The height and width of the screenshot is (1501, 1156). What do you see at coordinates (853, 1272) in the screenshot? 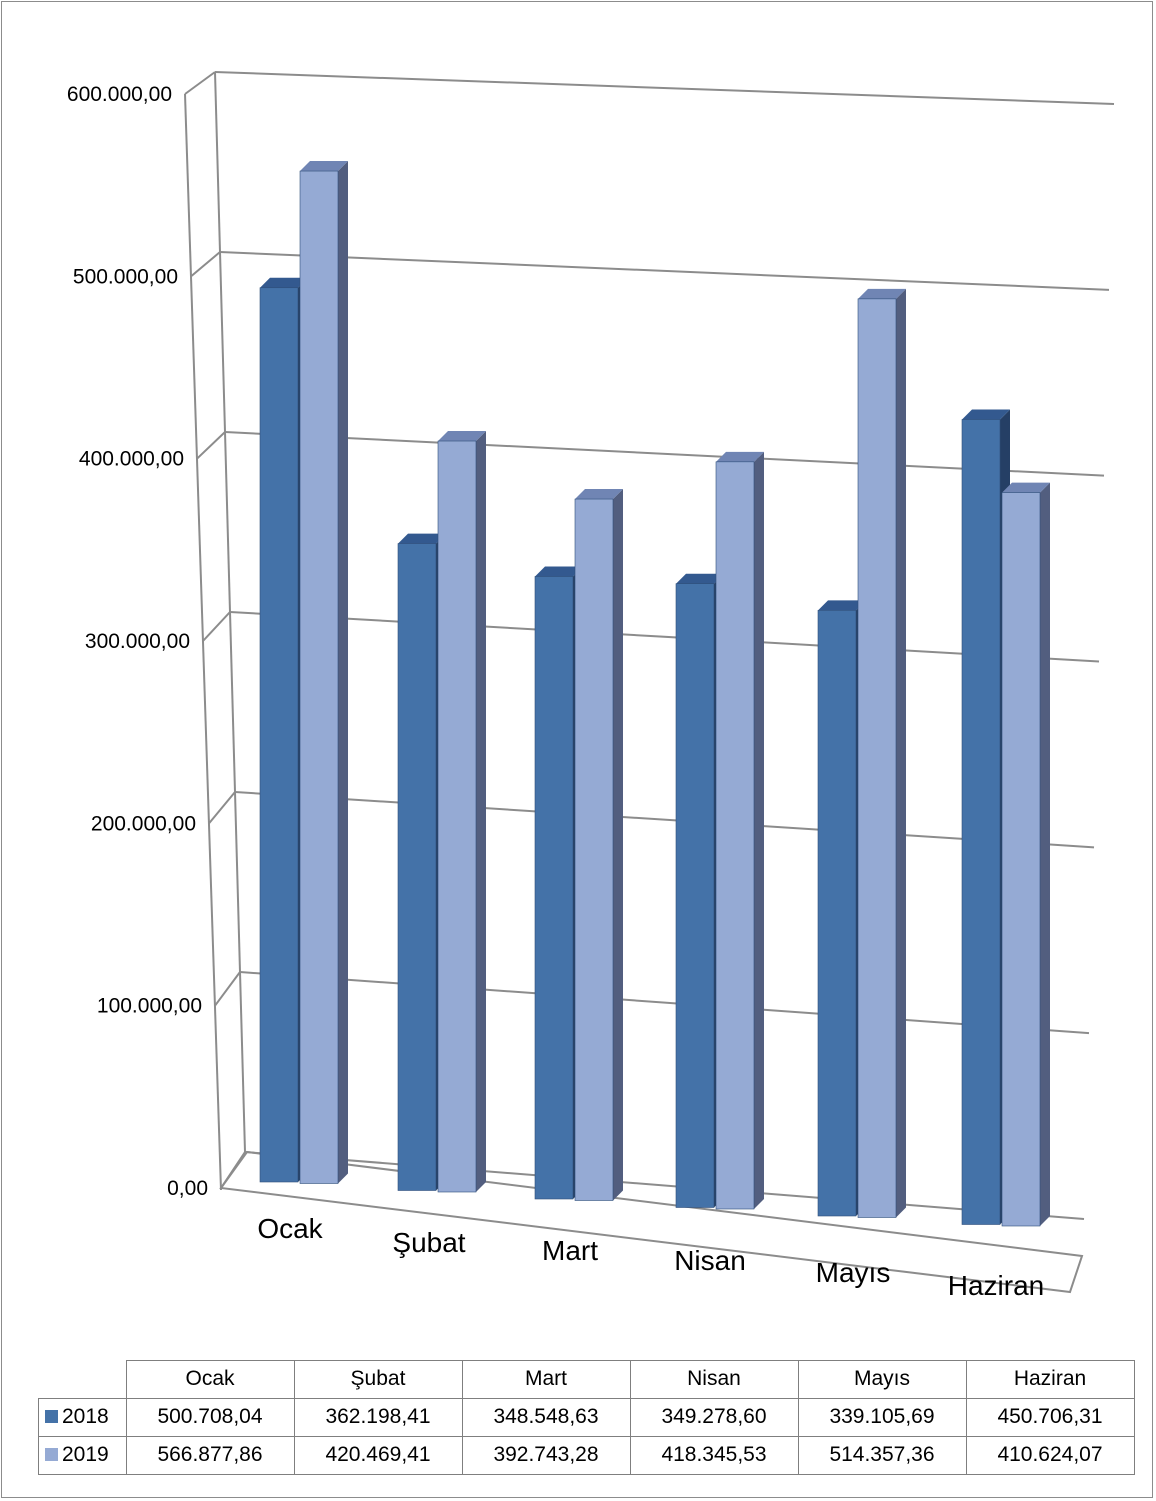
I see `x-tick-label: Mayıs` at bounding box center [853, 1272].